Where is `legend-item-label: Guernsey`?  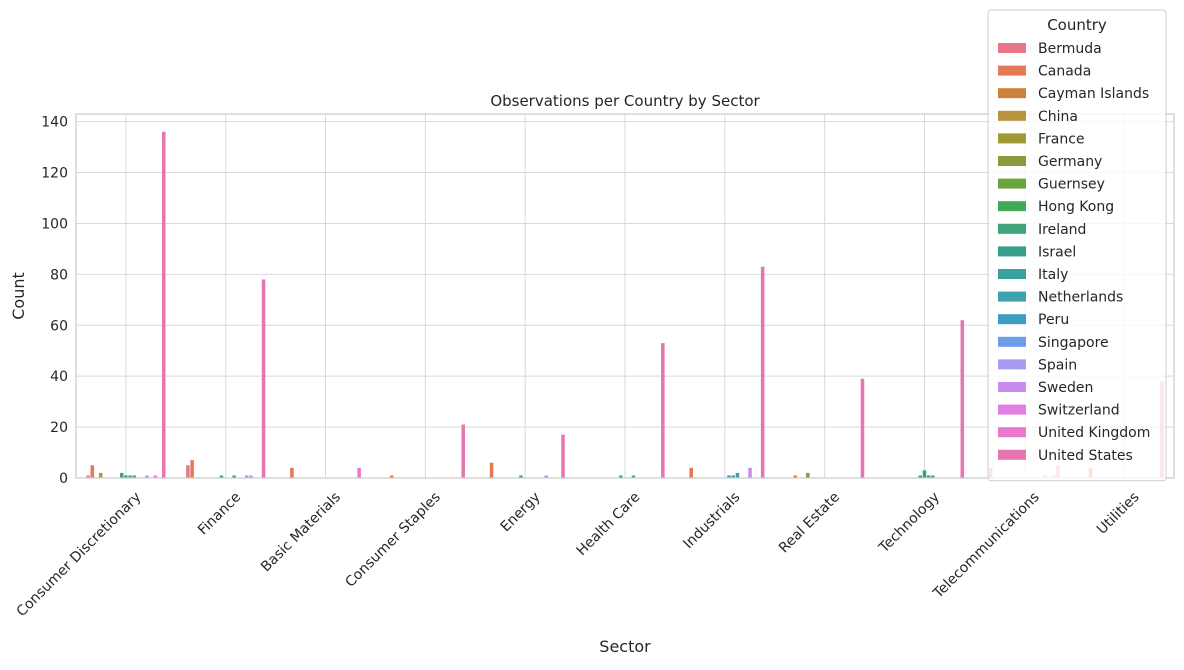
legend-item-label: Guernsey is located at coordinates (1071, 185).